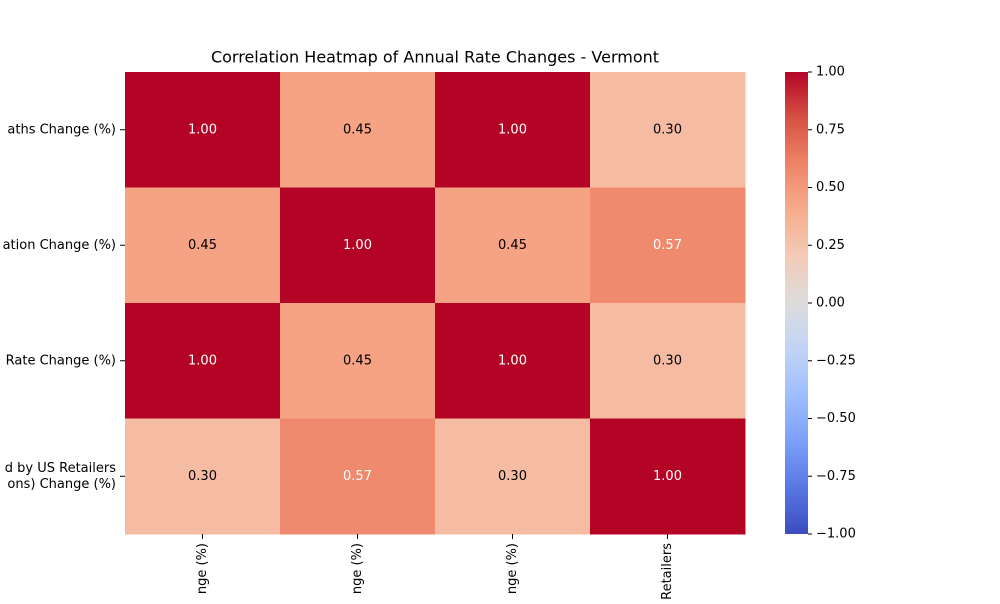  I want to click on colorbar-tick-label: 0.50, so click(830, 187).